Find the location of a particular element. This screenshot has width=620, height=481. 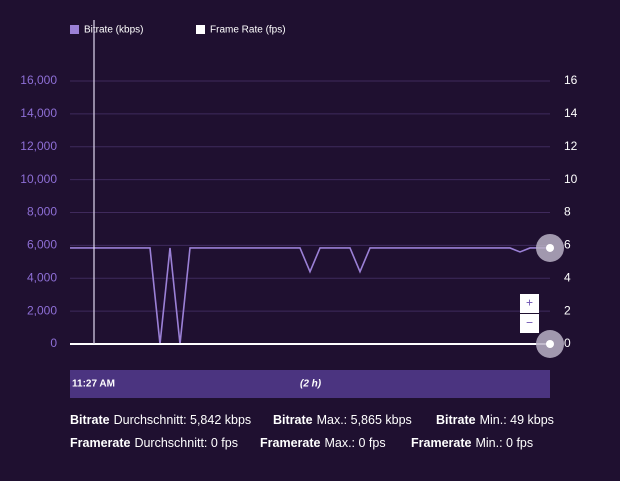

y-tick-label: 0 is located at coordinates (53, 343).